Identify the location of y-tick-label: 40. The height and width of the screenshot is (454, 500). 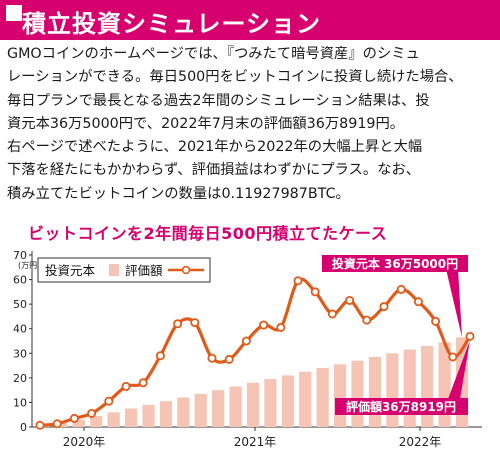
(20, 329).